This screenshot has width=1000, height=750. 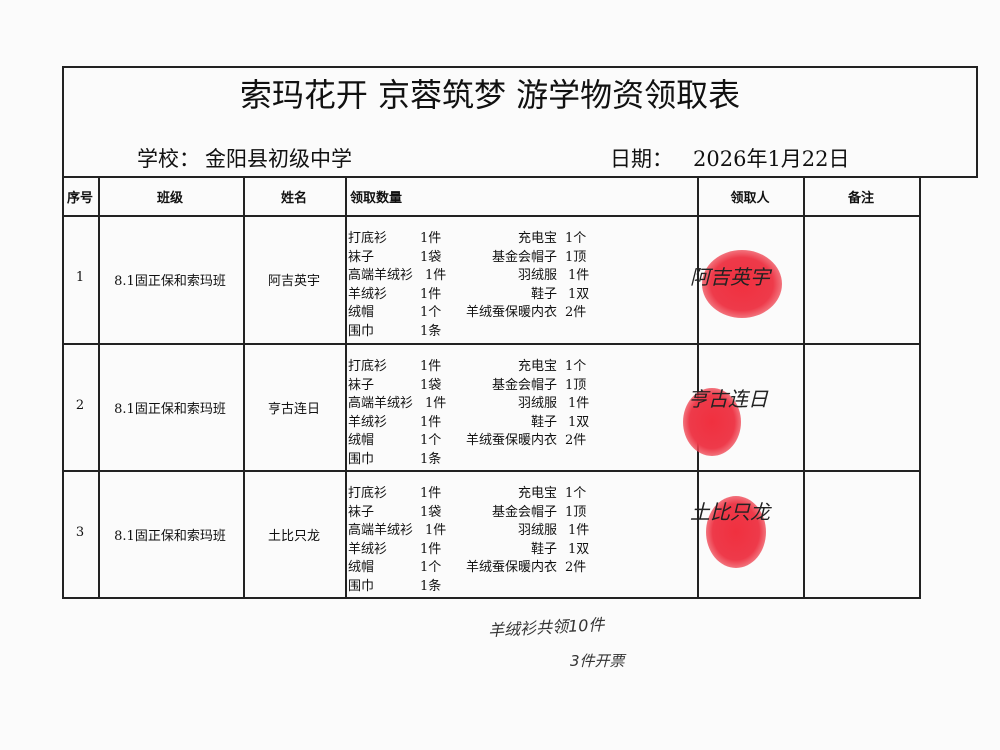 I want to click on column-header: 领取数量, so click(x=376, y=198).